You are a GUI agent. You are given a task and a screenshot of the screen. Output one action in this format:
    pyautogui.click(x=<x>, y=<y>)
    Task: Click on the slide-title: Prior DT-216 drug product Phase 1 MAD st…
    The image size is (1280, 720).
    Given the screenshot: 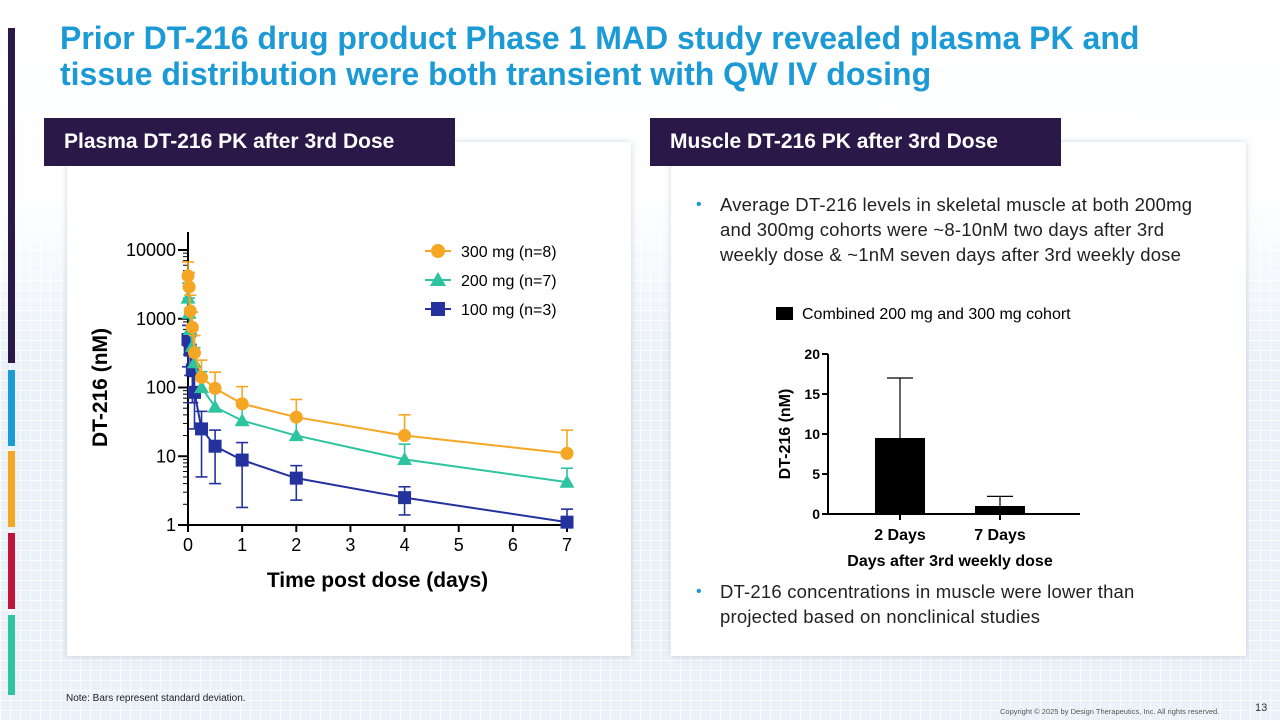 What is the action you would take?
    pyautogui.click(x=600, y=56)
    